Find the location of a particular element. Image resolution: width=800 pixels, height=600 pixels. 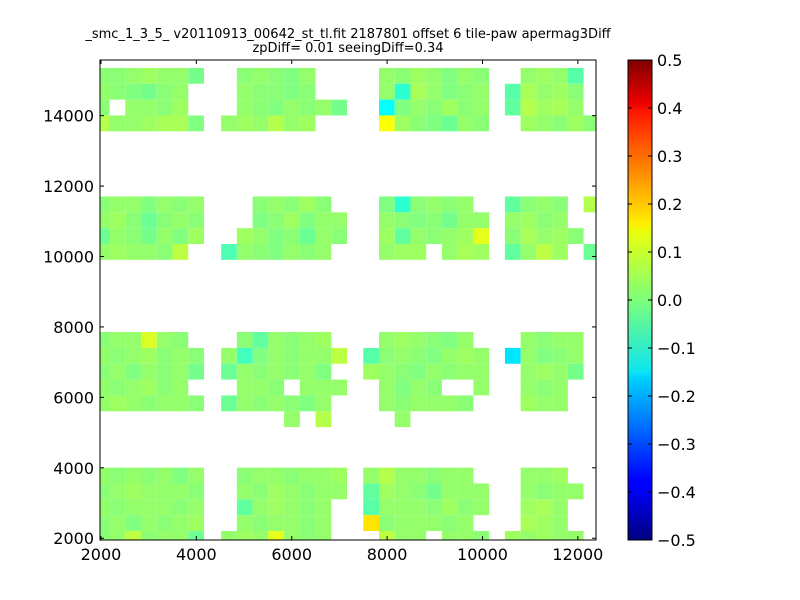

colorbar-tick-label: 0.5 is located at coordinates (669, 60).